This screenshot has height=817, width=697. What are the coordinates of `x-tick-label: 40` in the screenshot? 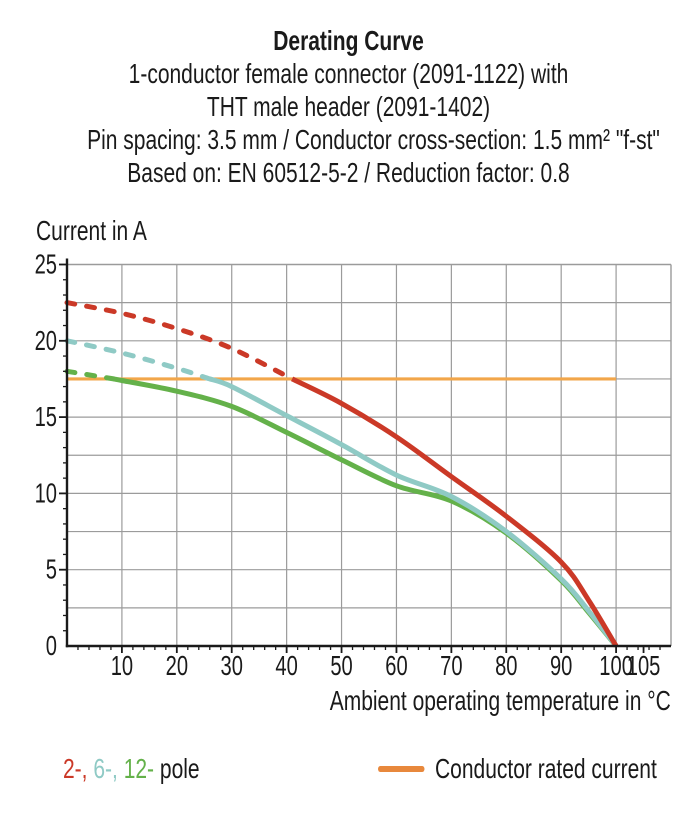 It's located at (286, 666).